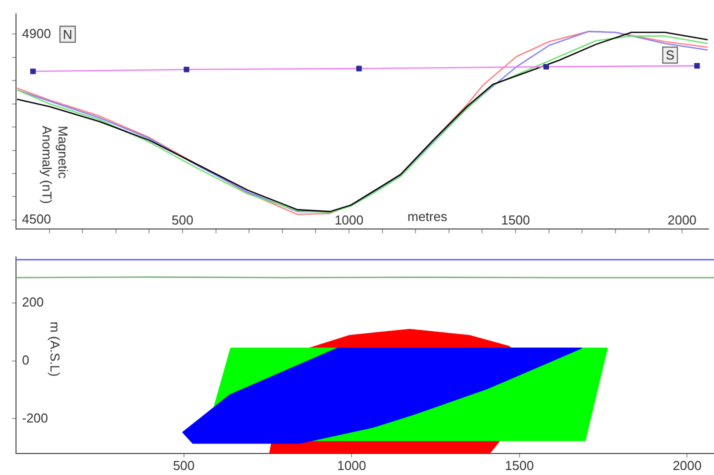 This screenshot has width=714, height=475. What do you see at coordinates (670, 55) in the screenshot?
I see `annotation: S` at bounding box center [670, 55].